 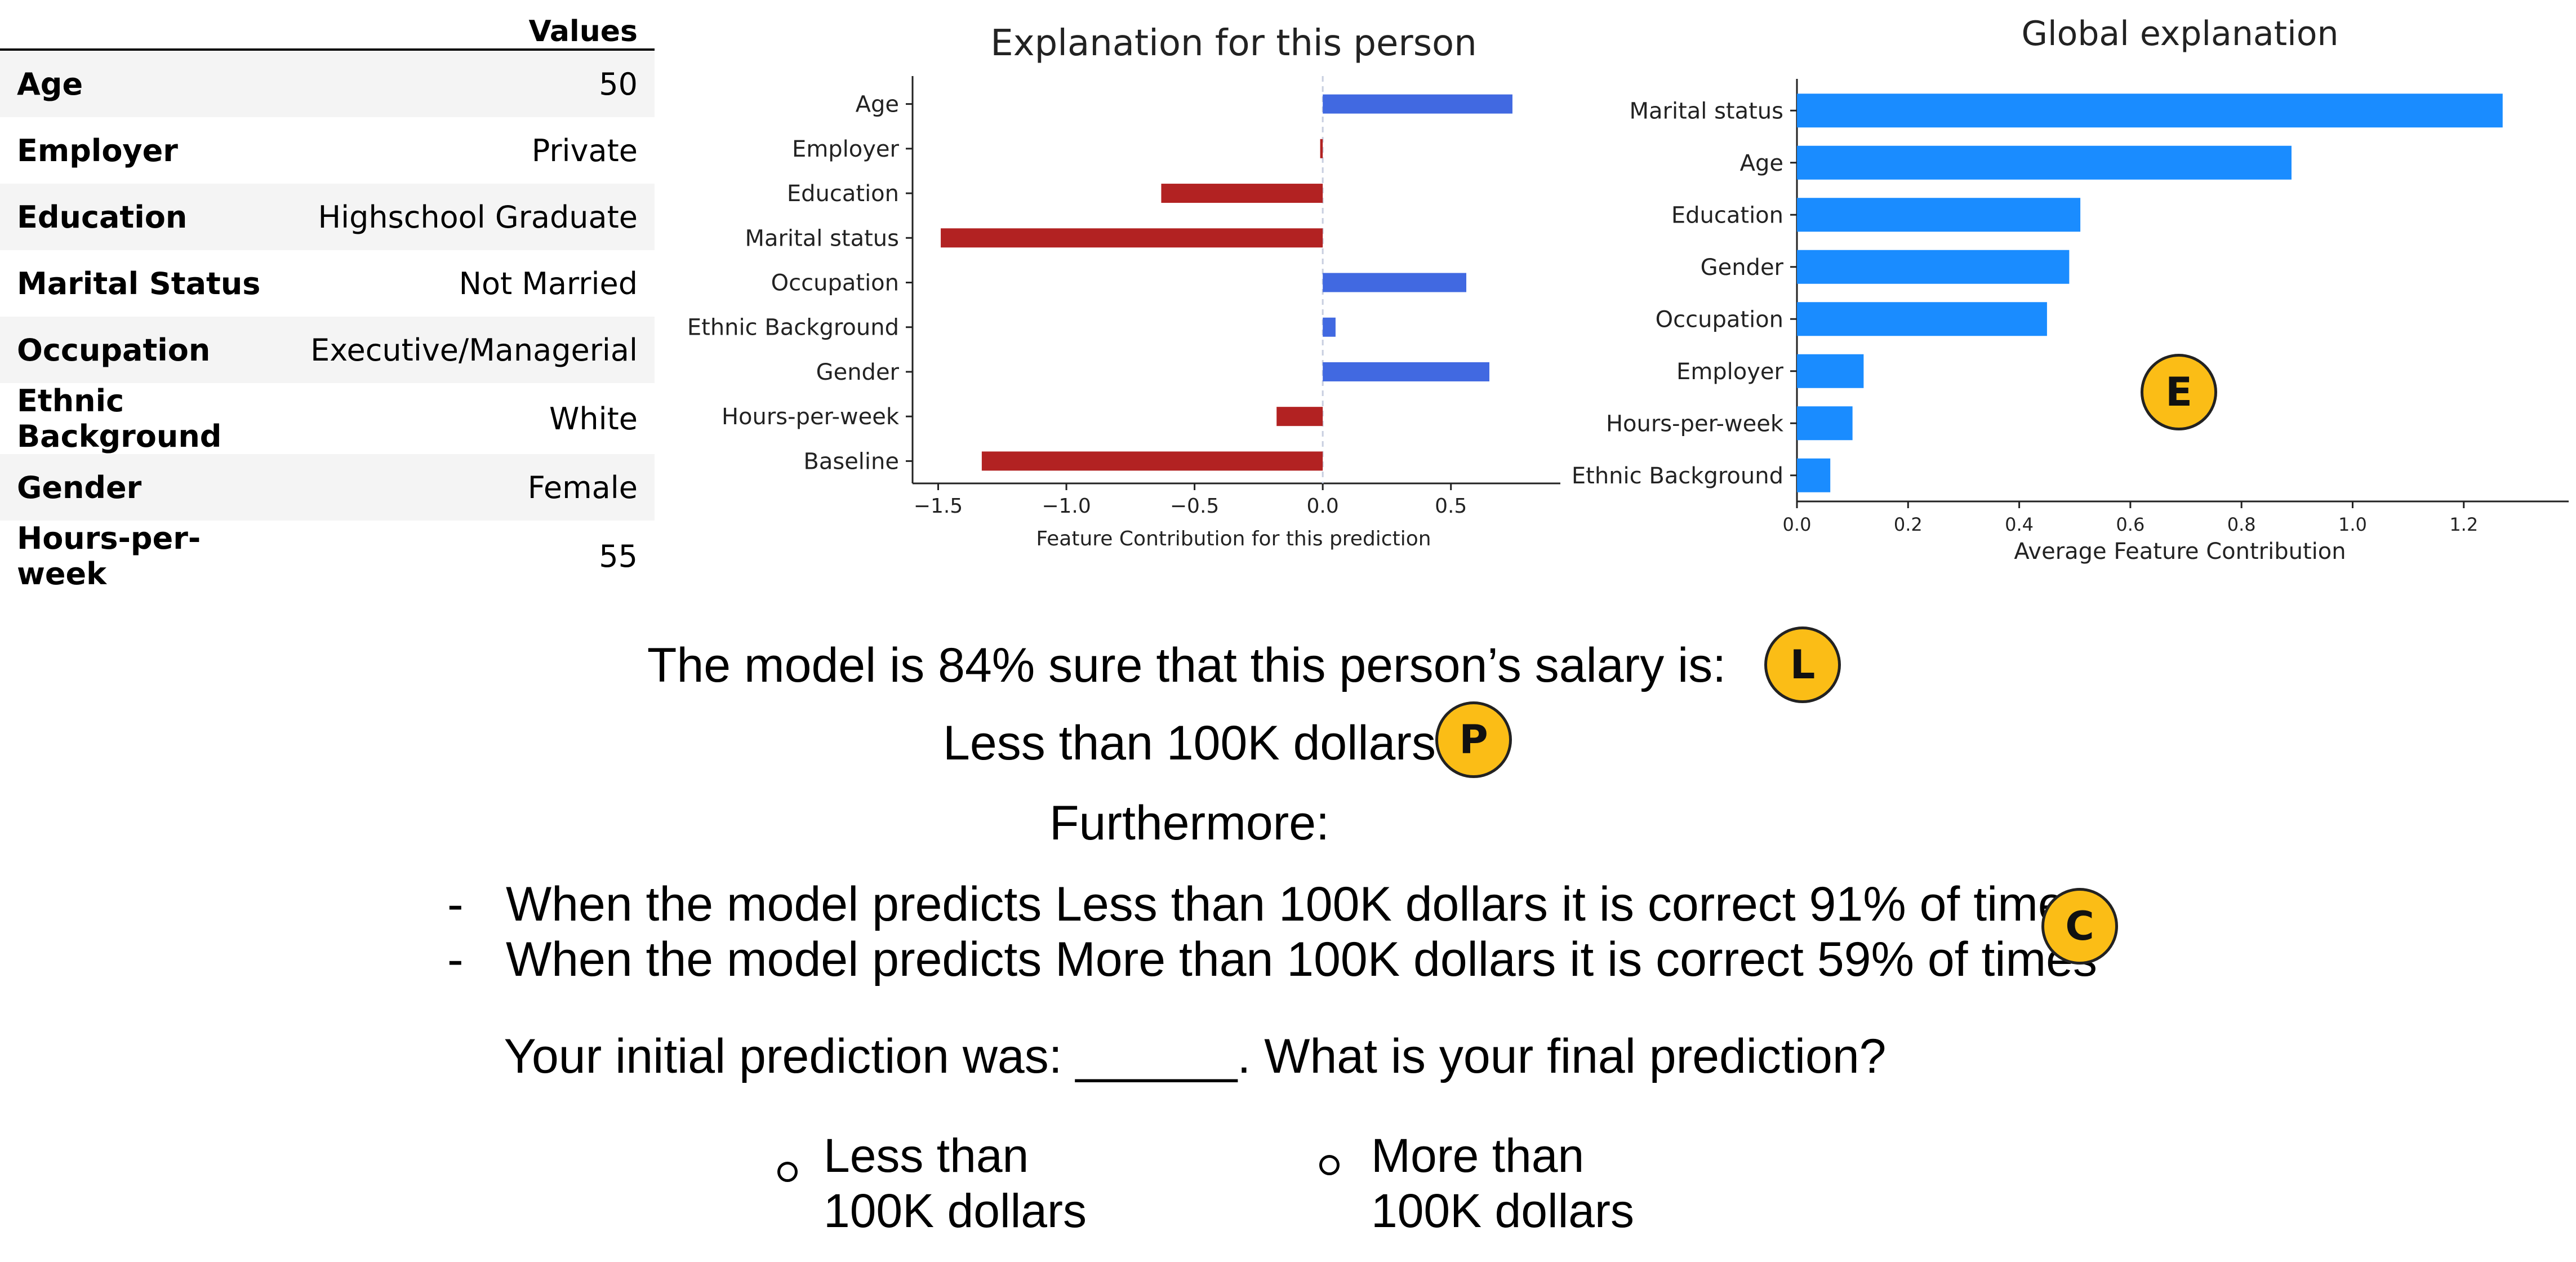 What do you see at coordinates (147, 487) in the screenshot?
I see `feature-name: Gender` at bounding box center [147, 487].